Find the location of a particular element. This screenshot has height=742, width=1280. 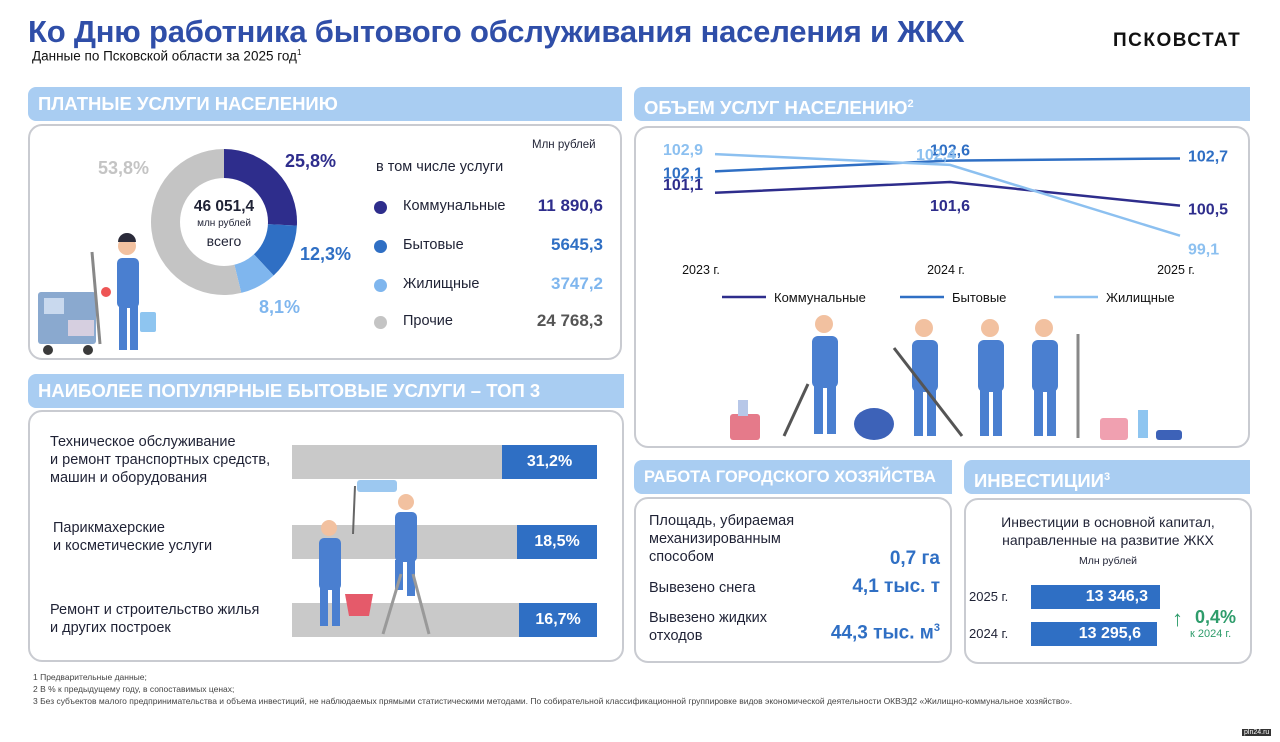

city-panel is located at coordinates (793, 580).